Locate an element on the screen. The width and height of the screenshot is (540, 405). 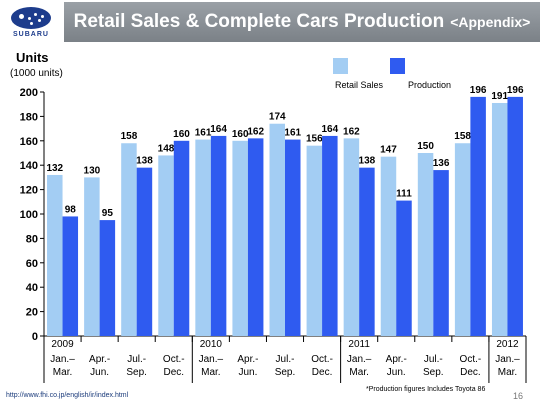
year-label: 2009 is located at coordinates (62, 344).